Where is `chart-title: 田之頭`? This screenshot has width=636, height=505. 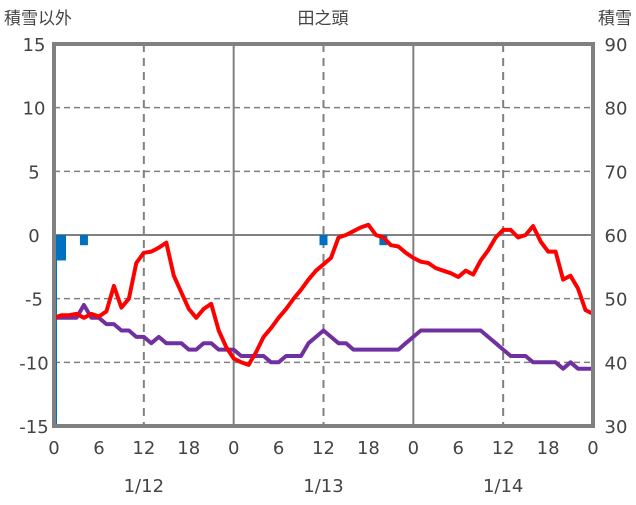 chart-title: 田之頭 is located at coordinates (323, 19).